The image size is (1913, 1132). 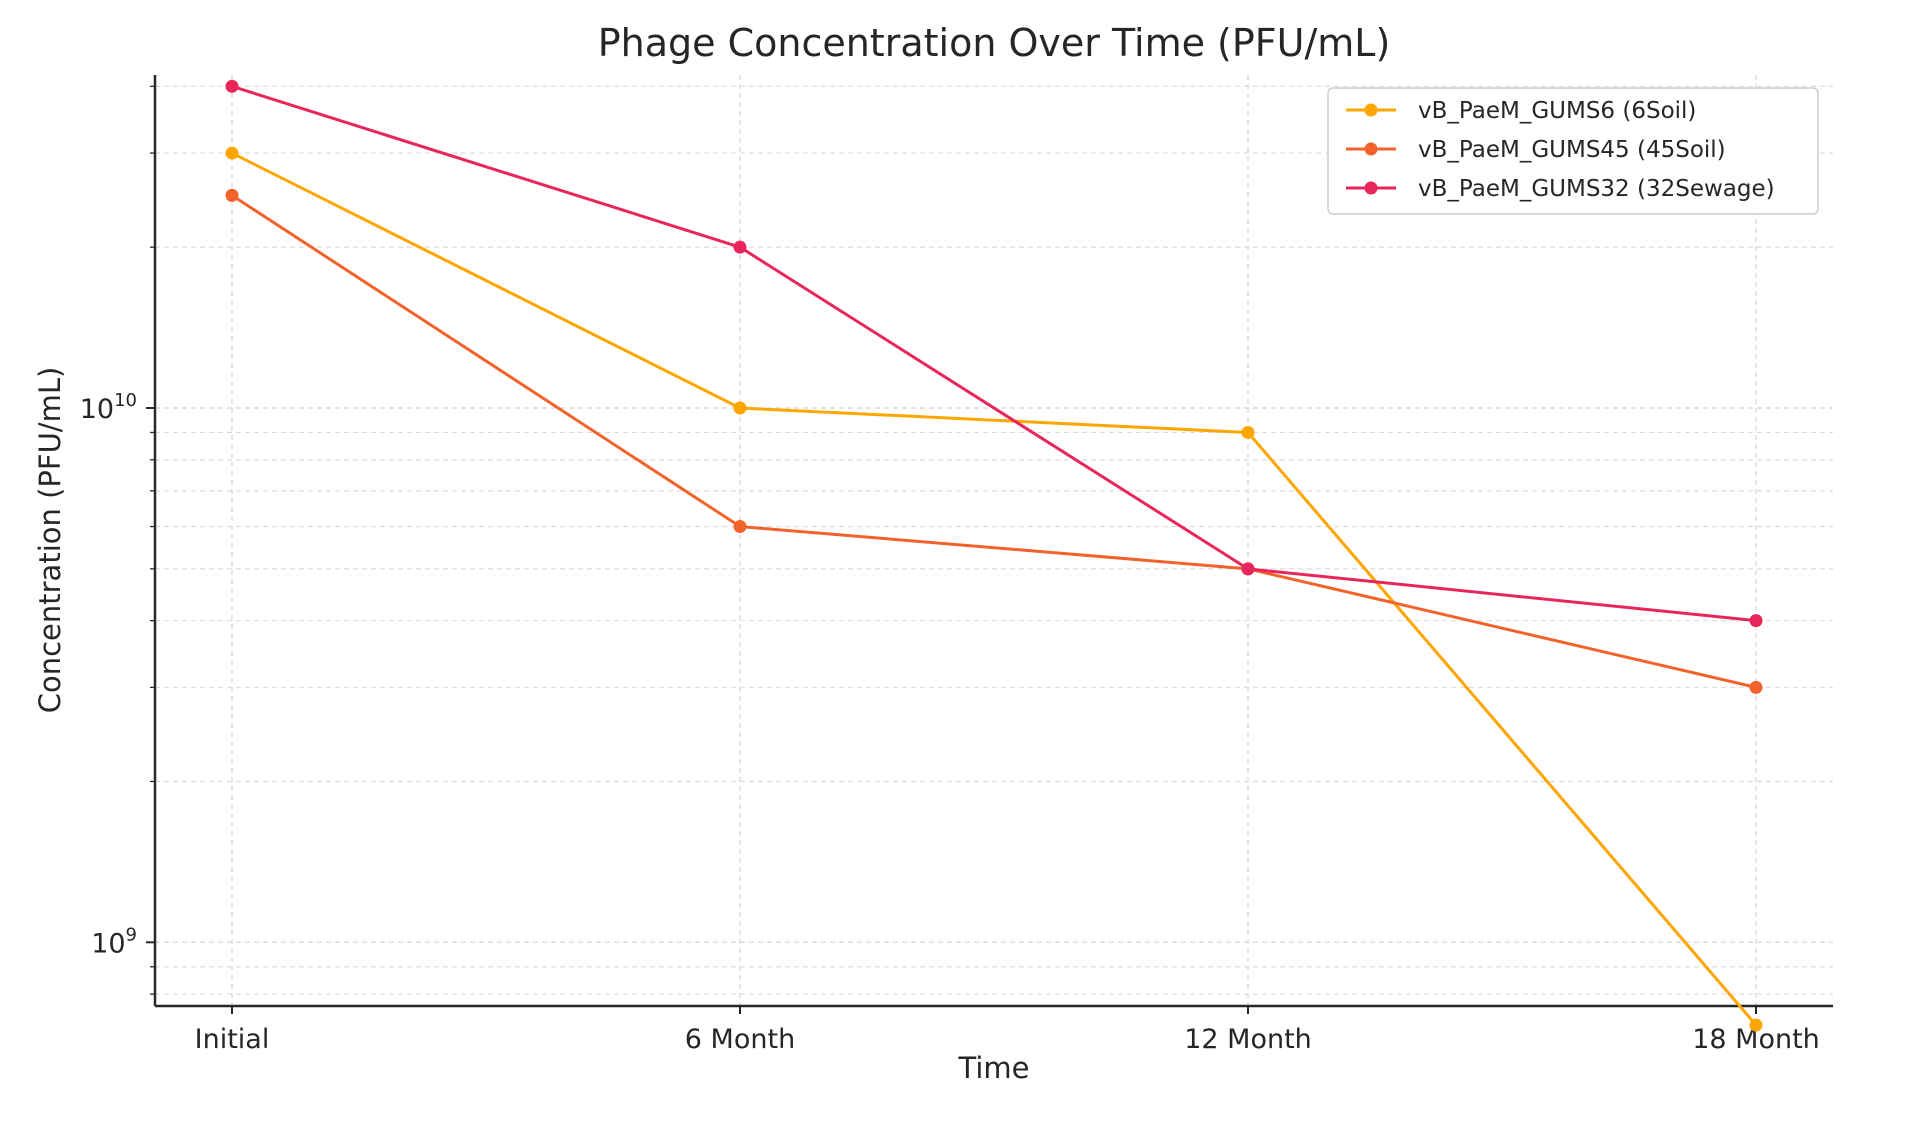 What do you see at coordinates (740, 1039) in the screenshot?
I see `x-tick-label: 6 Month` at bounding box center [740, 1039].